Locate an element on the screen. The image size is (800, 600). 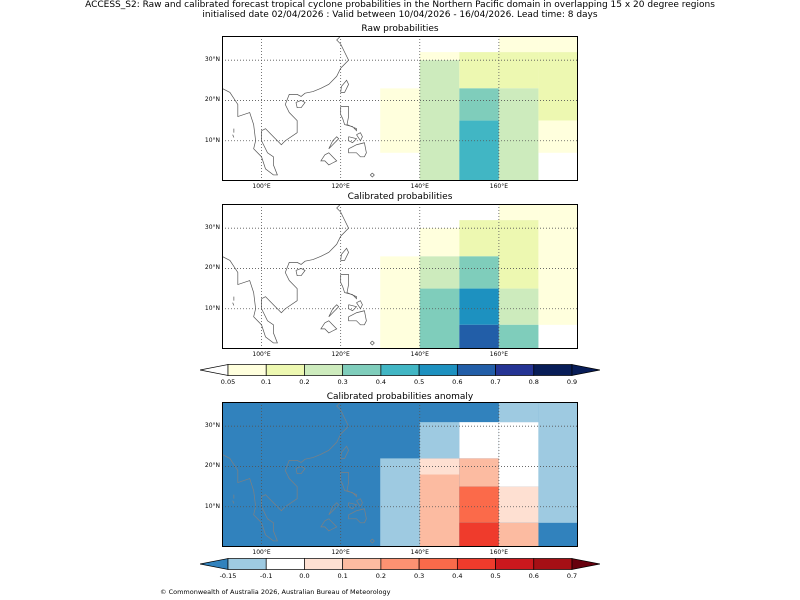
colorbar-tick-label: 0.8 is located at coordinates (533, 382).